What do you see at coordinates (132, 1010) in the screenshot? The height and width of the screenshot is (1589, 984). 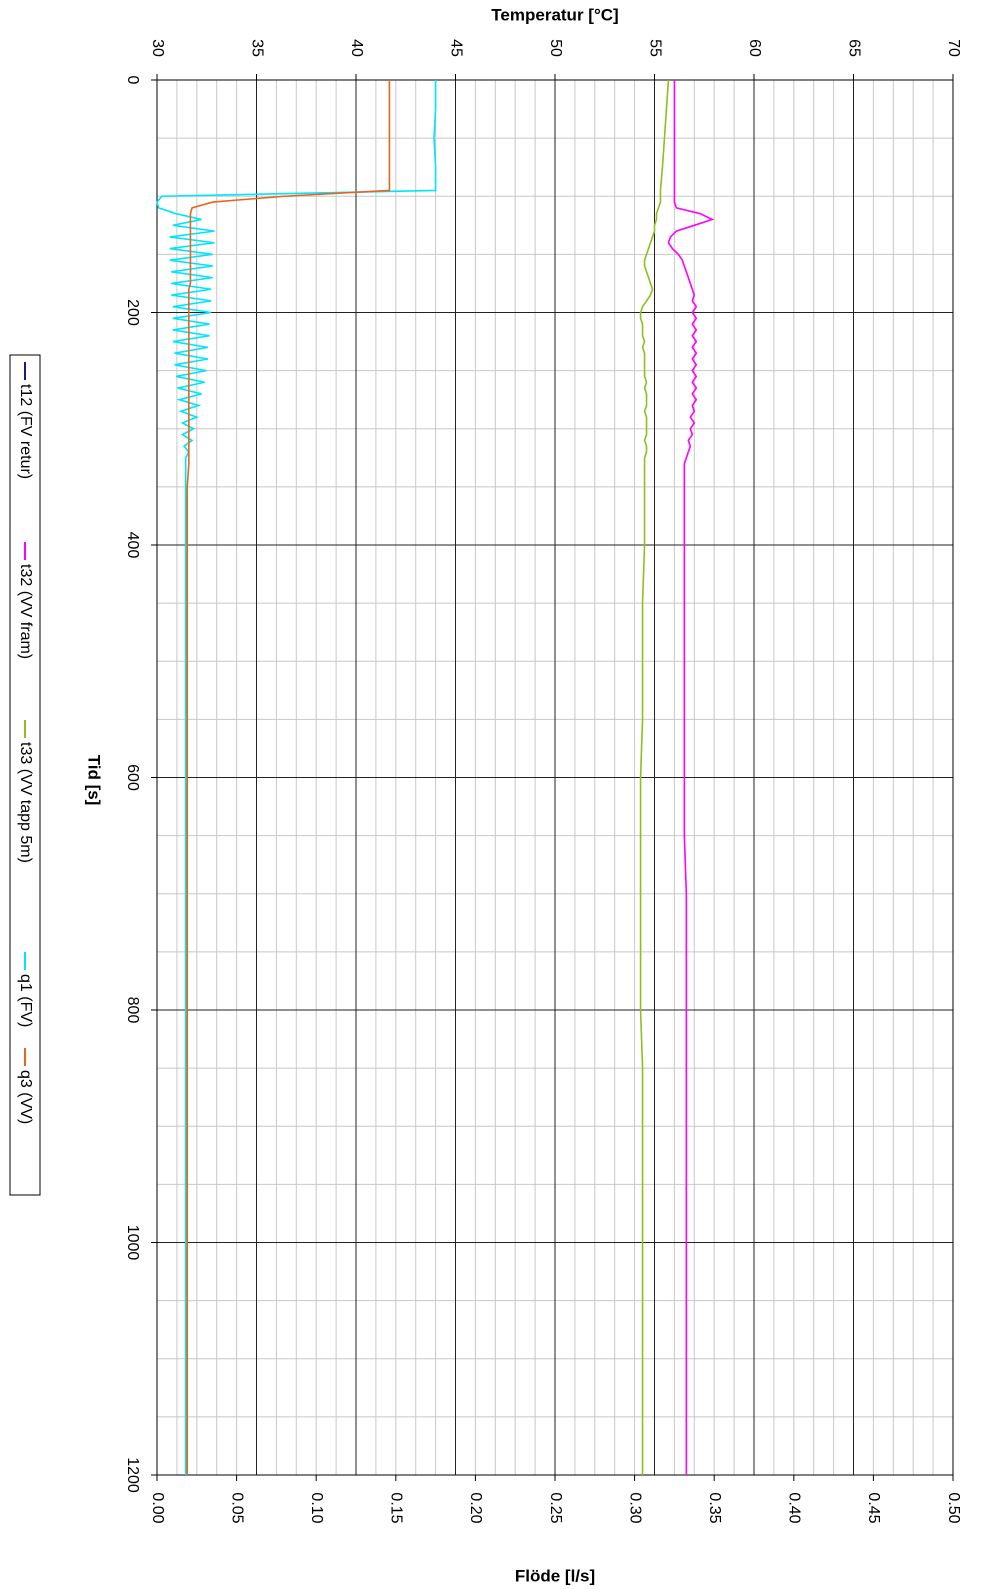 I see `x-tick-label: 800` at bounding box center [132, 1010].